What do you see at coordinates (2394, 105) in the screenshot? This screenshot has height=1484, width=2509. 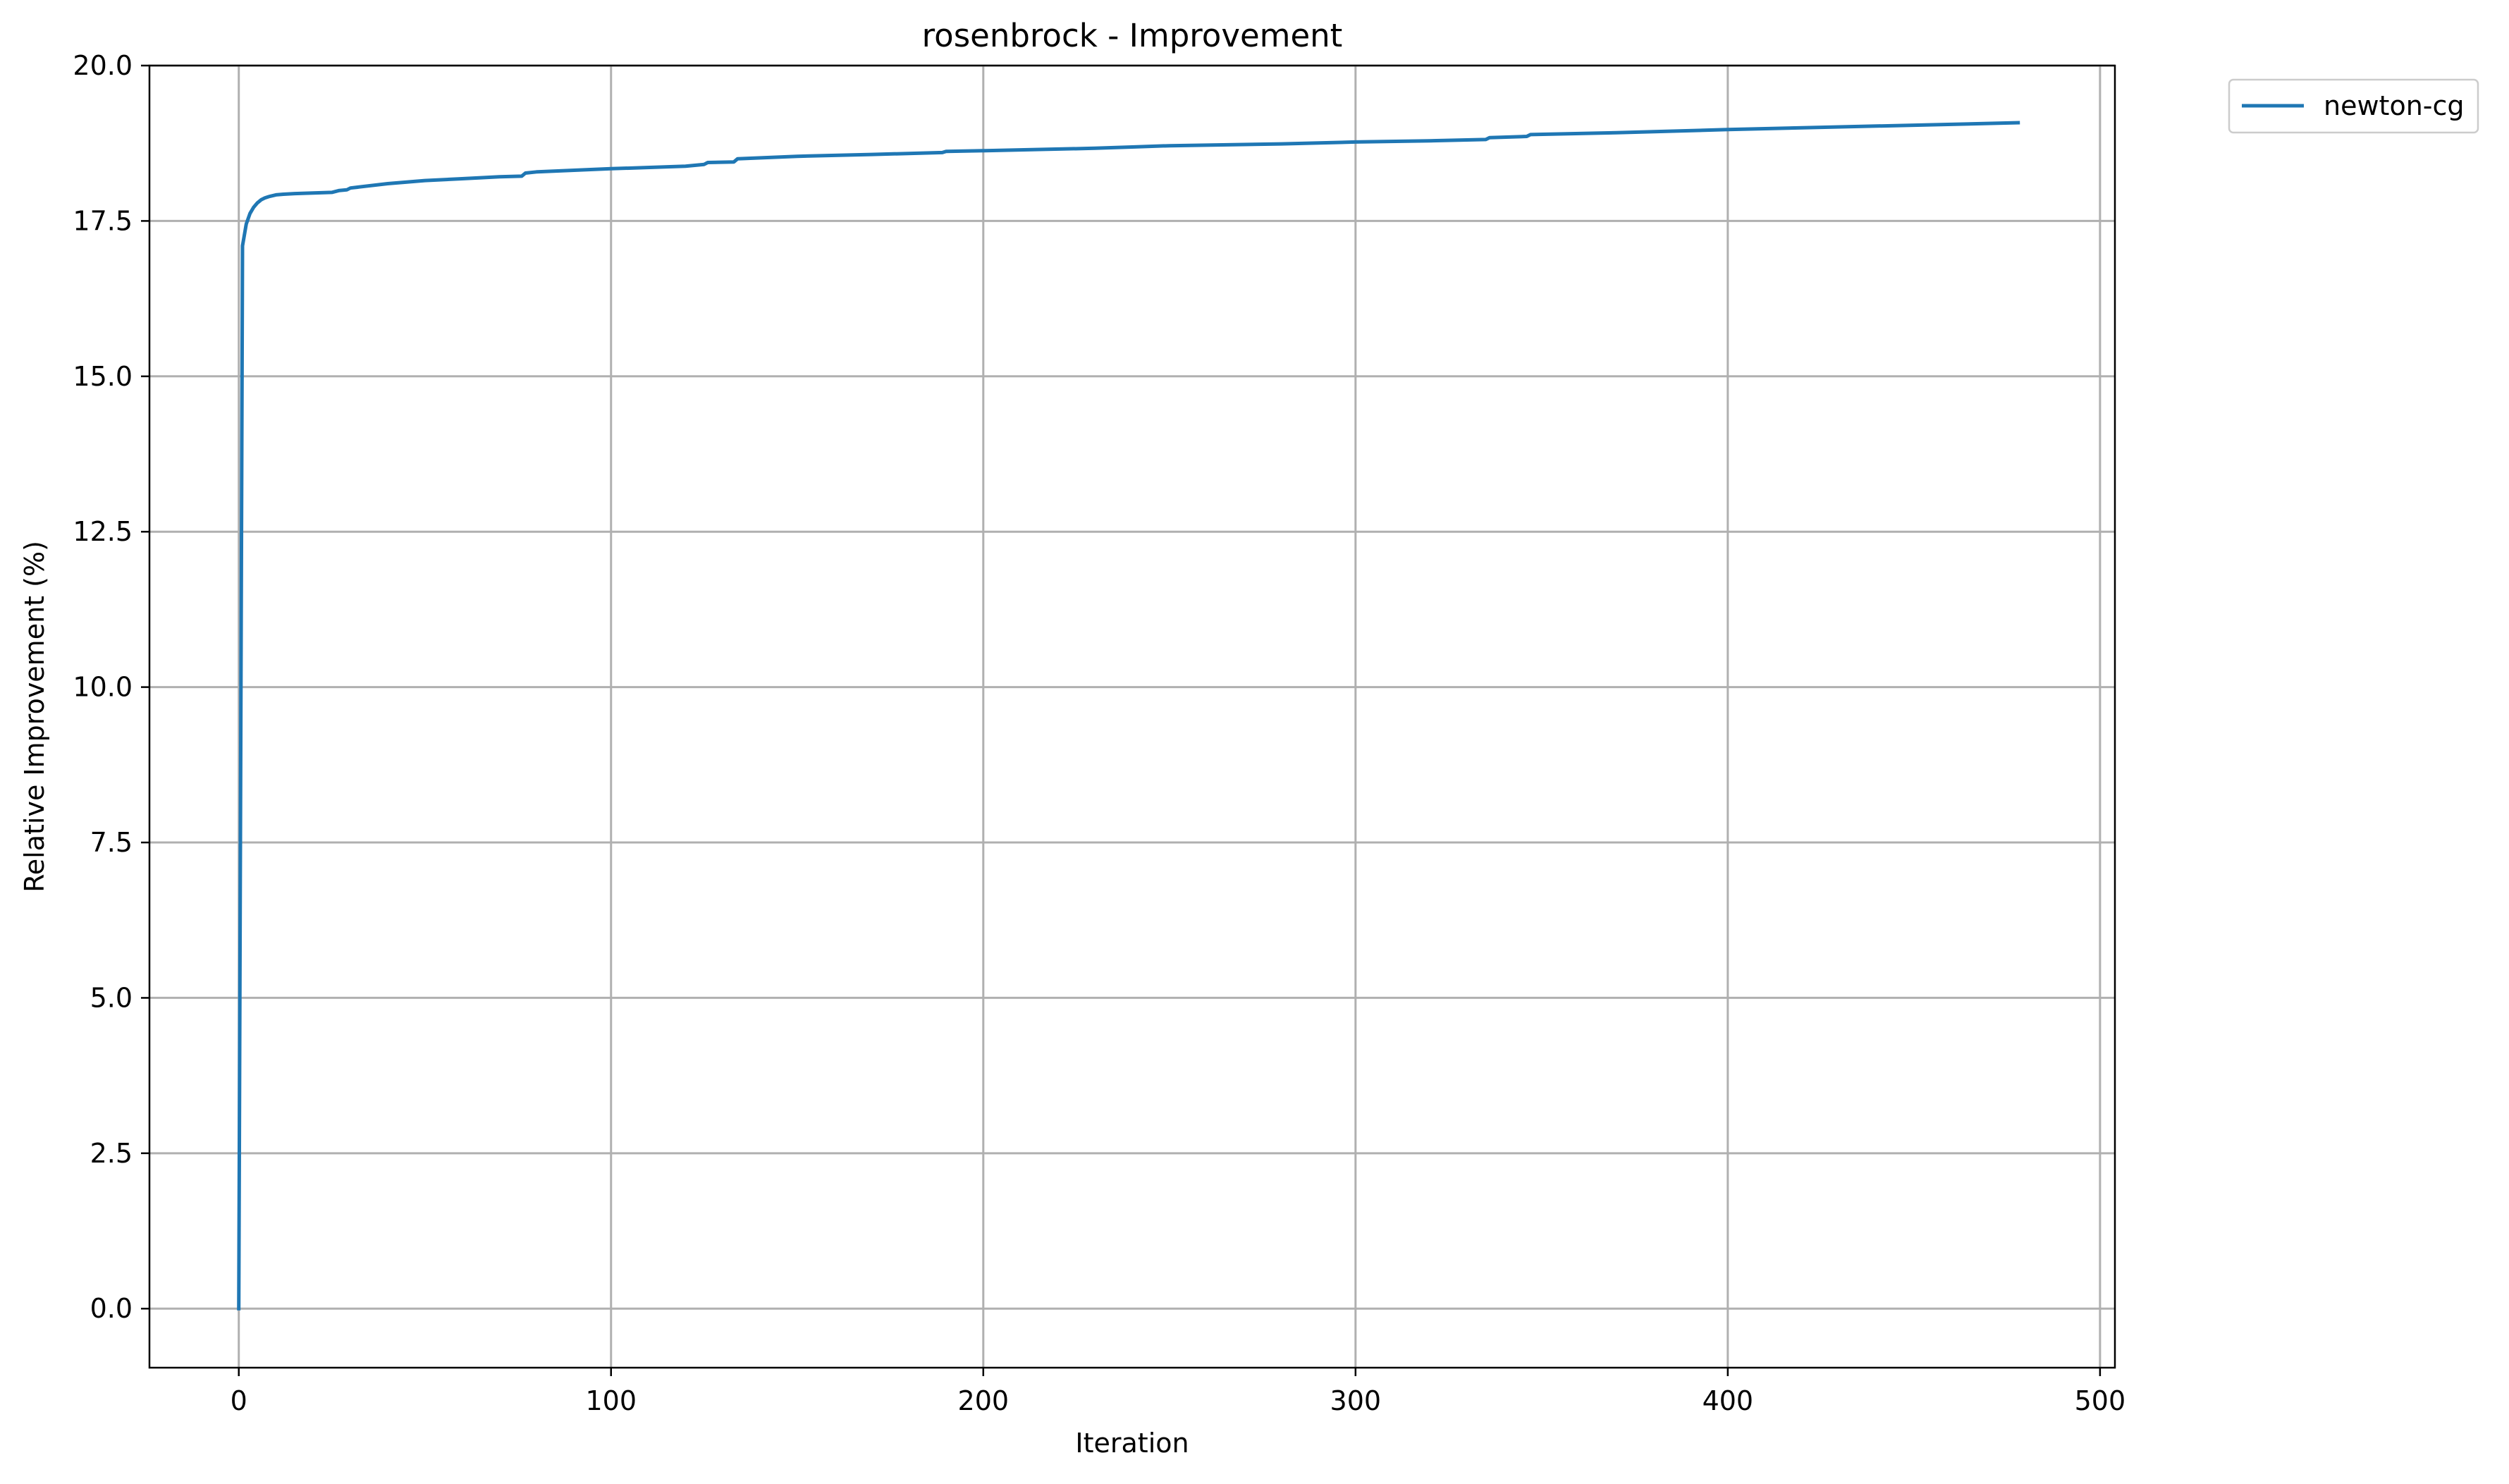 I see `legend-label-newton-cg: newton-cg` at bounding box center [2394, 105].